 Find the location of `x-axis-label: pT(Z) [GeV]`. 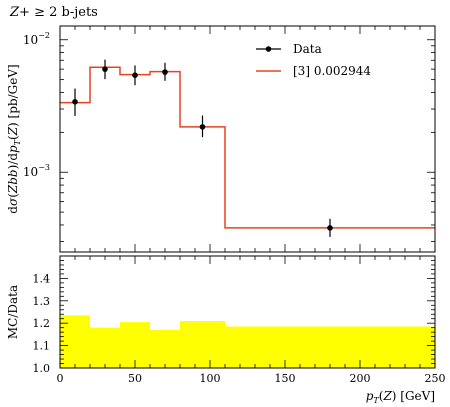

x-axis-label: pT(Z) [GeV] is located at coordinates (400, 397).